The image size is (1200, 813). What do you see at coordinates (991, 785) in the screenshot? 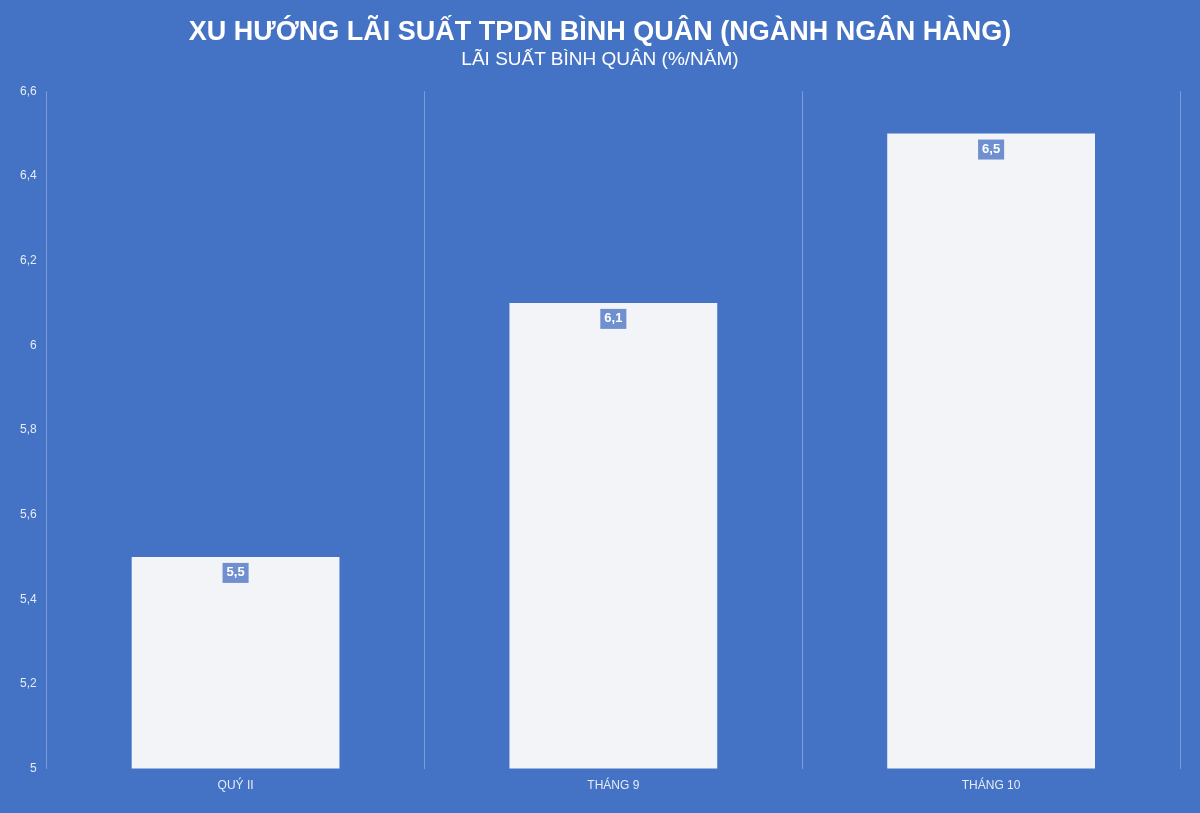
I see `x-tick-label: THÁNG 10` at bounding box center [991, 785].